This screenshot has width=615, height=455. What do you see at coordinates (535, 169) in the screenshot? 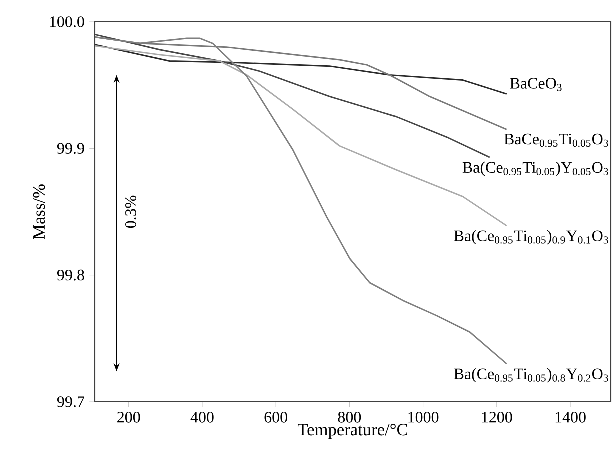
I see `series-label: Ba(Ce$_{0.95}$Ti$_{0.05}$)Y$_{0.05}$O$_{3}$` at bounding box center [535, 169].